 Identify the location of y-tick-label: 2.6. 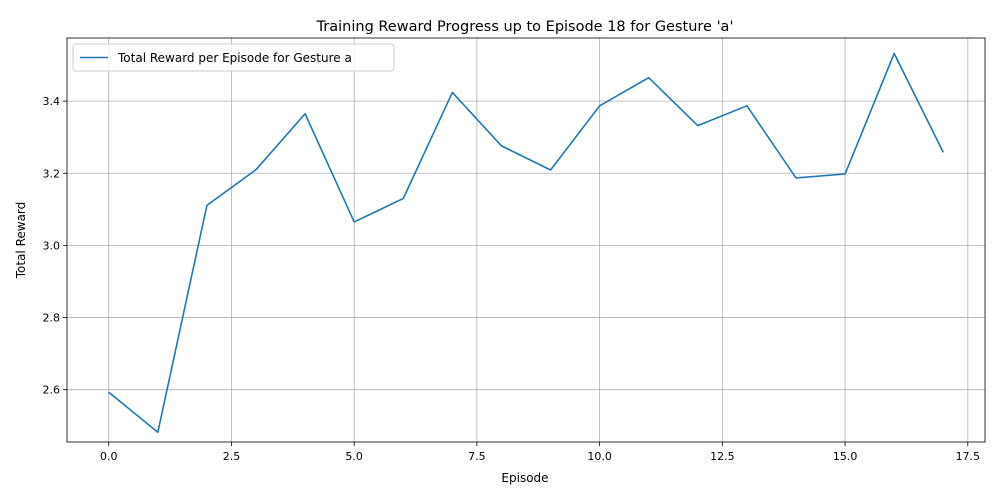
(52, 390).